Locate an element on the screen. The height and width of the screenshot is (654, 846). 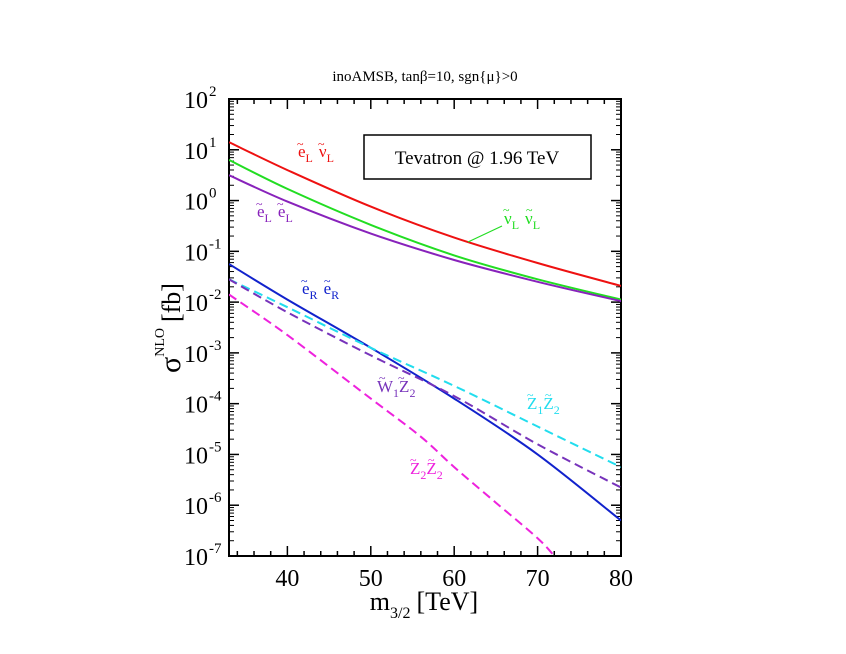
y-tick-exponent: -5 is located at coordinates (215, 447).